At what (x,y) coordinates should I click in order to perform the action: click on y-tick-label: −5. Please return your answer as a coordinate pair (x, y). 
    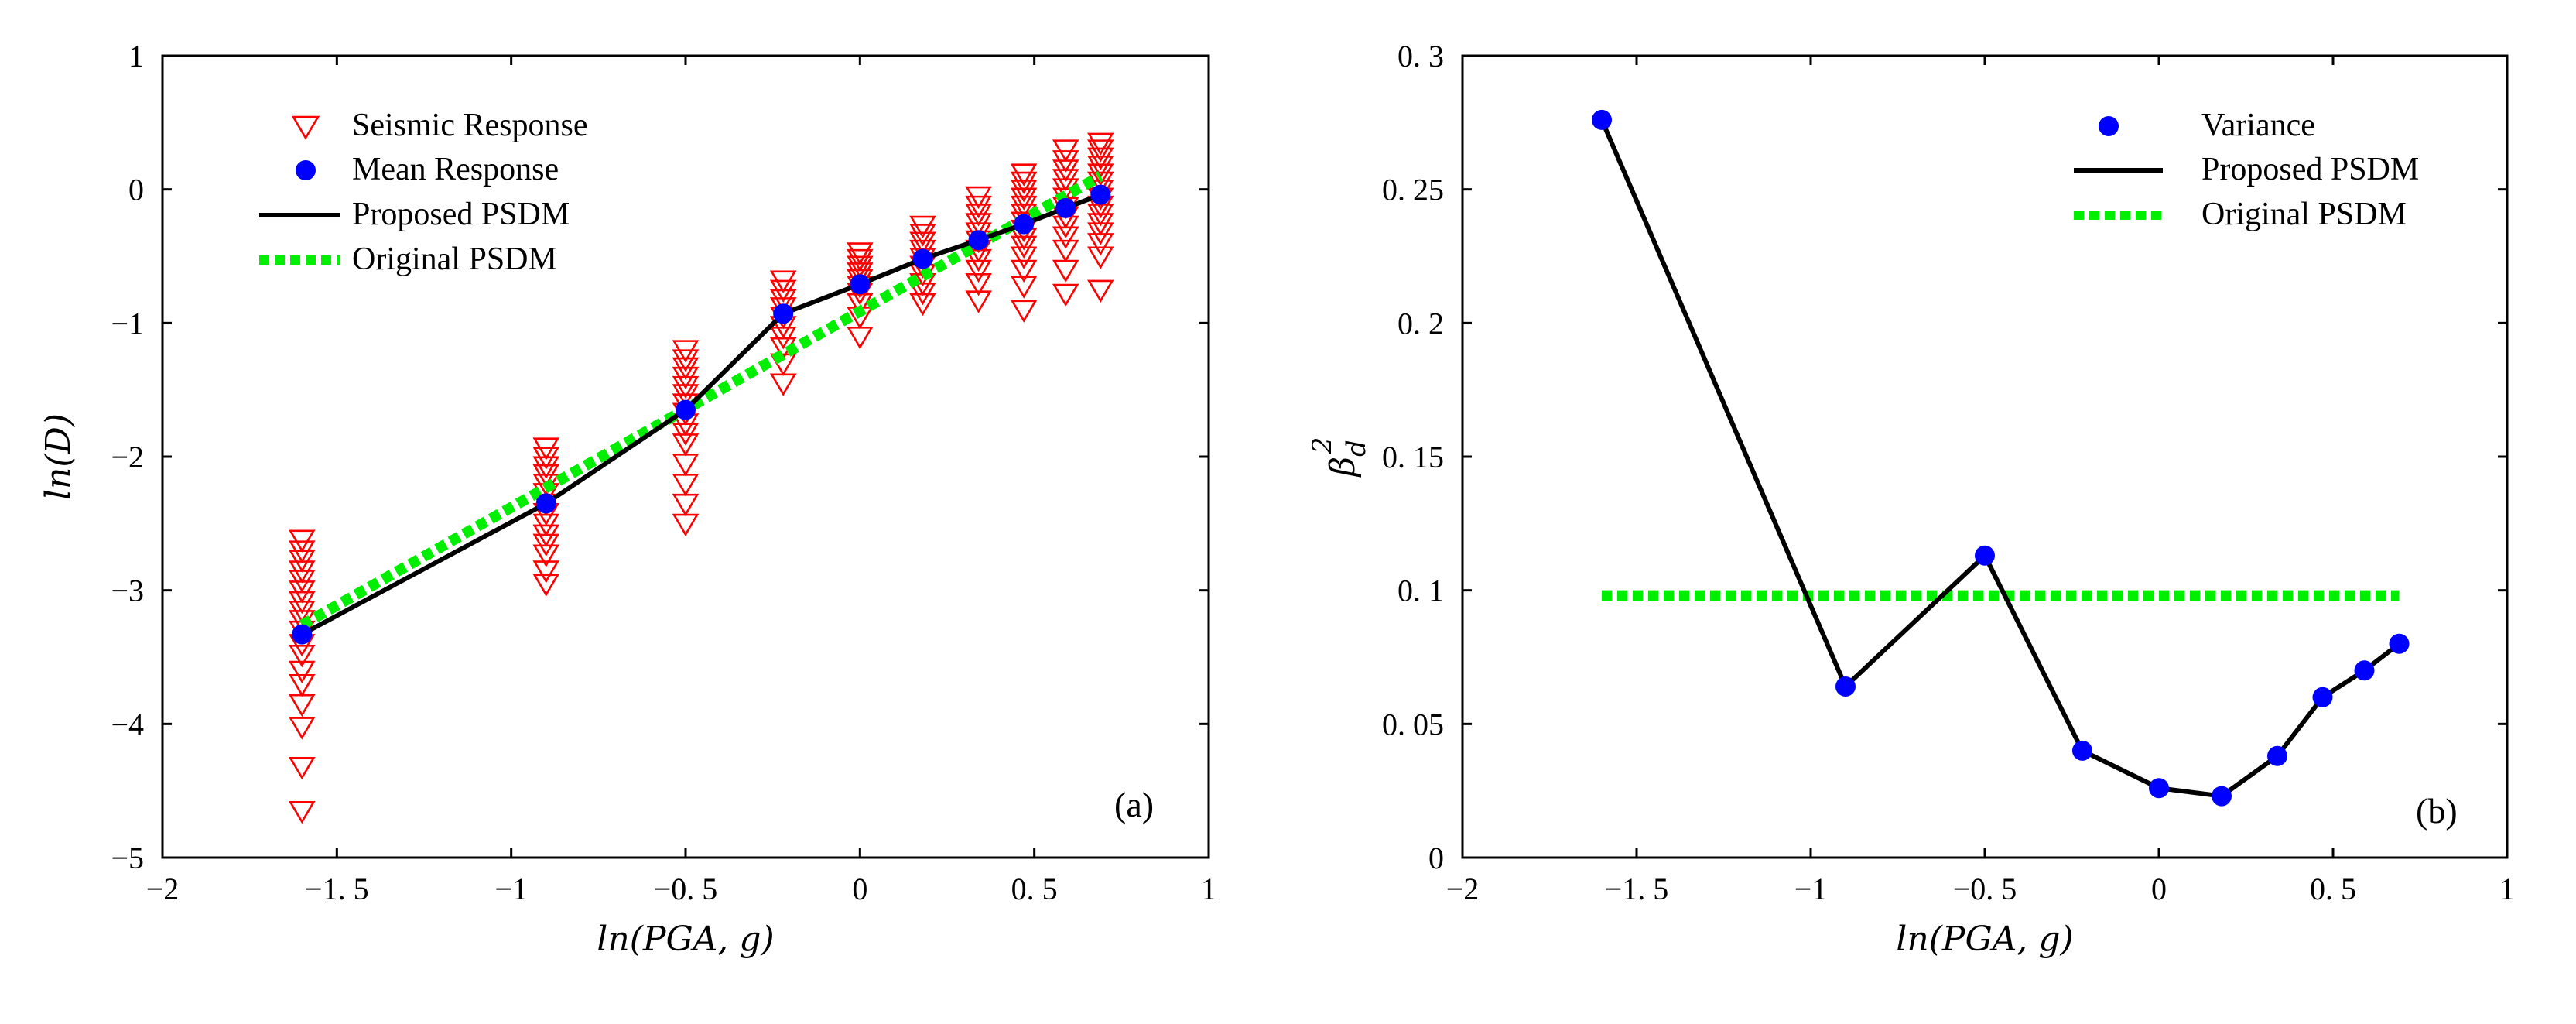
    Looking at the image, I should click on (127, 858).